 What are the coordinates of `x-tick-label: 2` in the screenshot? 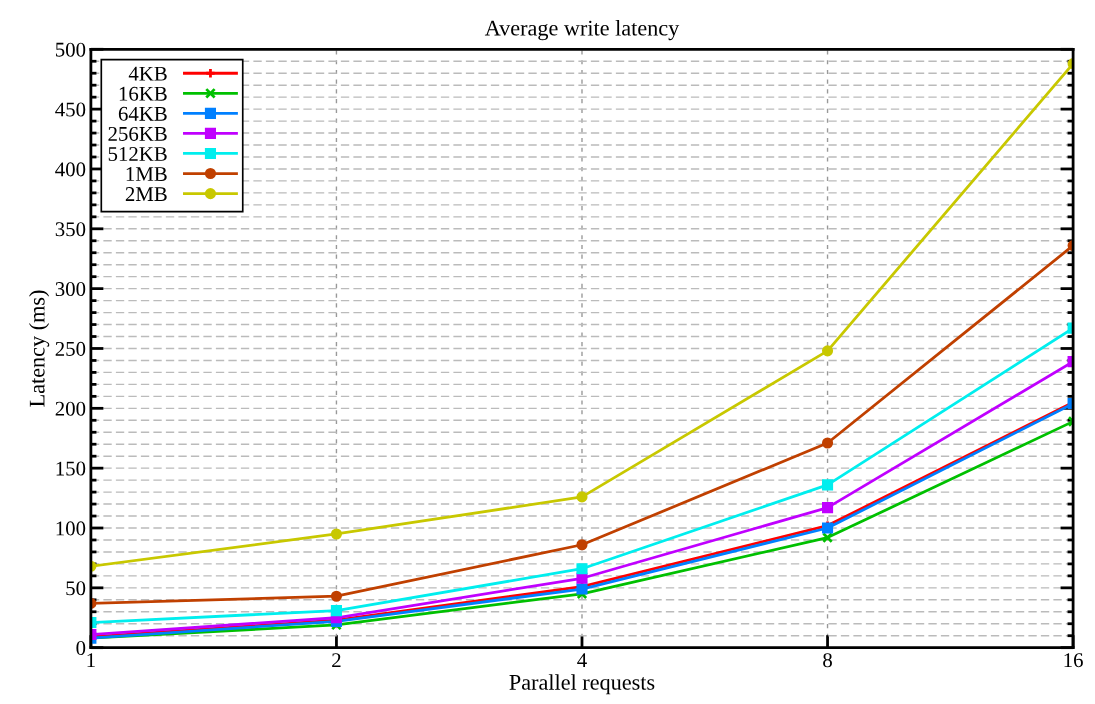 It's located at (336, 660).